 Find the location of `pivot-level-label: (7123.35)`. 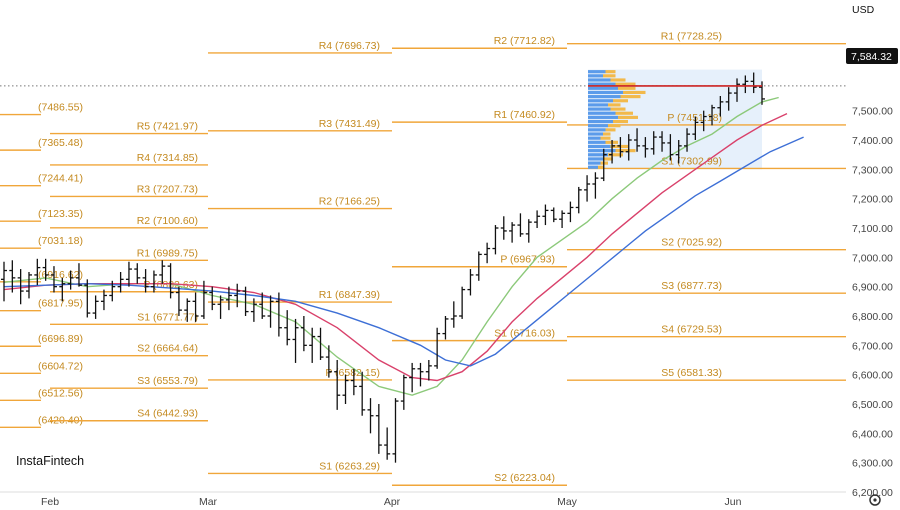

pivot-level-label: (7123.35) is located at coordinates (60, 214).